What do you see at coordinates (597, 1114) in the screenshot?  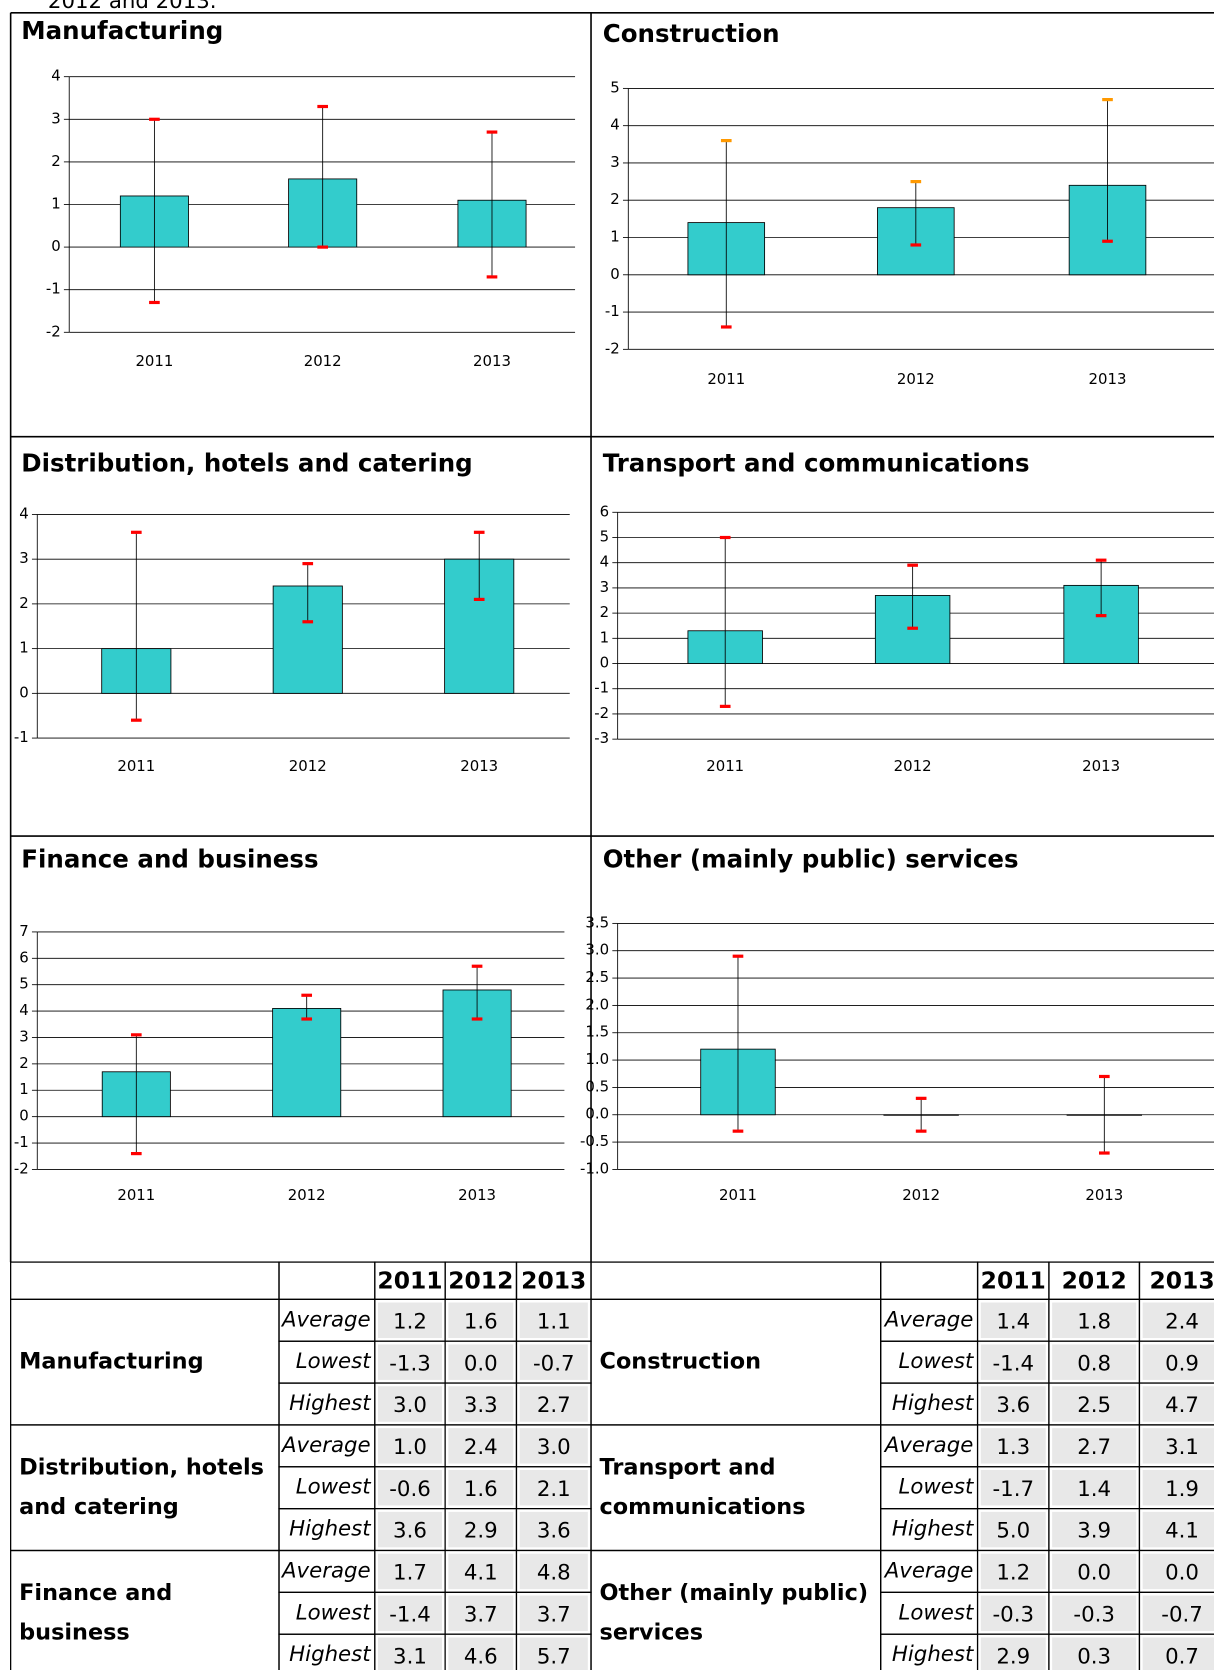 I see `y-tick-label: 0.0` at bounding box center [597, 1114].